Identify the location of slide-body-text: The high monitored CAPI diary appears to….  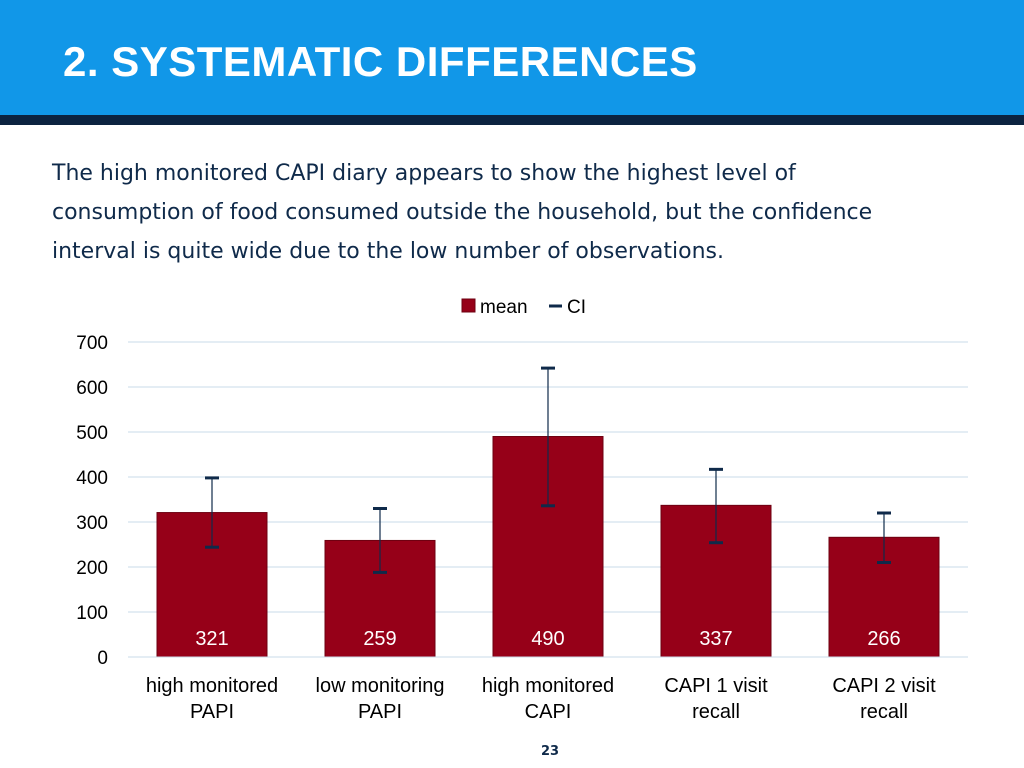
(517, 212).